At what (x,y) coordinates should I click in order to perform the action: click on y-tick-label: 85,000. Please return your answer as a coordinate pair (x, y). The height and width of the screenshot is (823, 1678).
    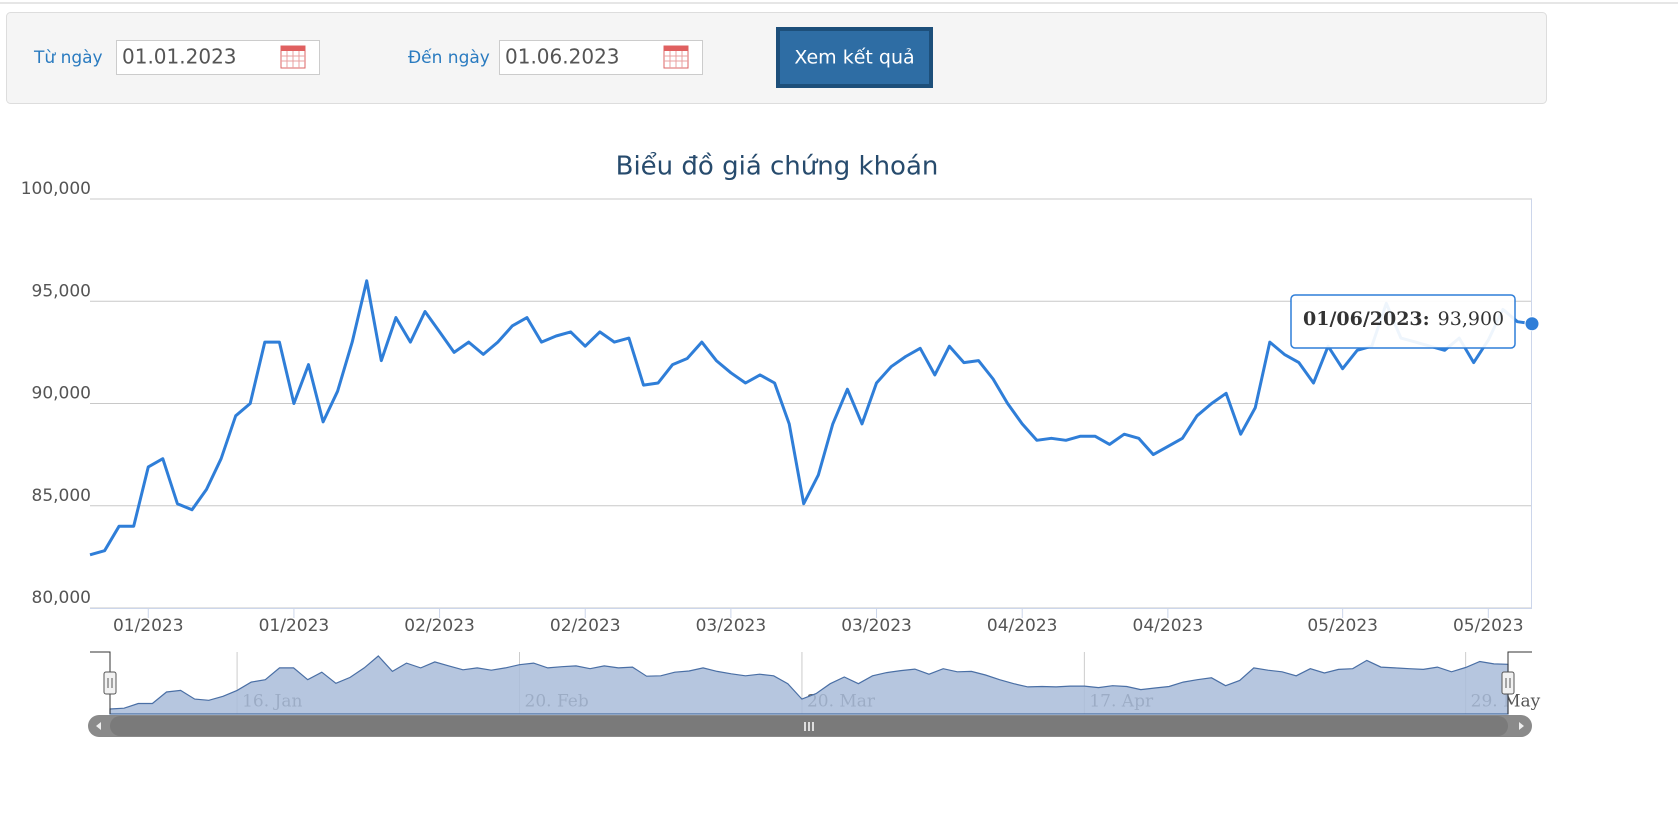
    Looking at the image, I should click on (61, 496).